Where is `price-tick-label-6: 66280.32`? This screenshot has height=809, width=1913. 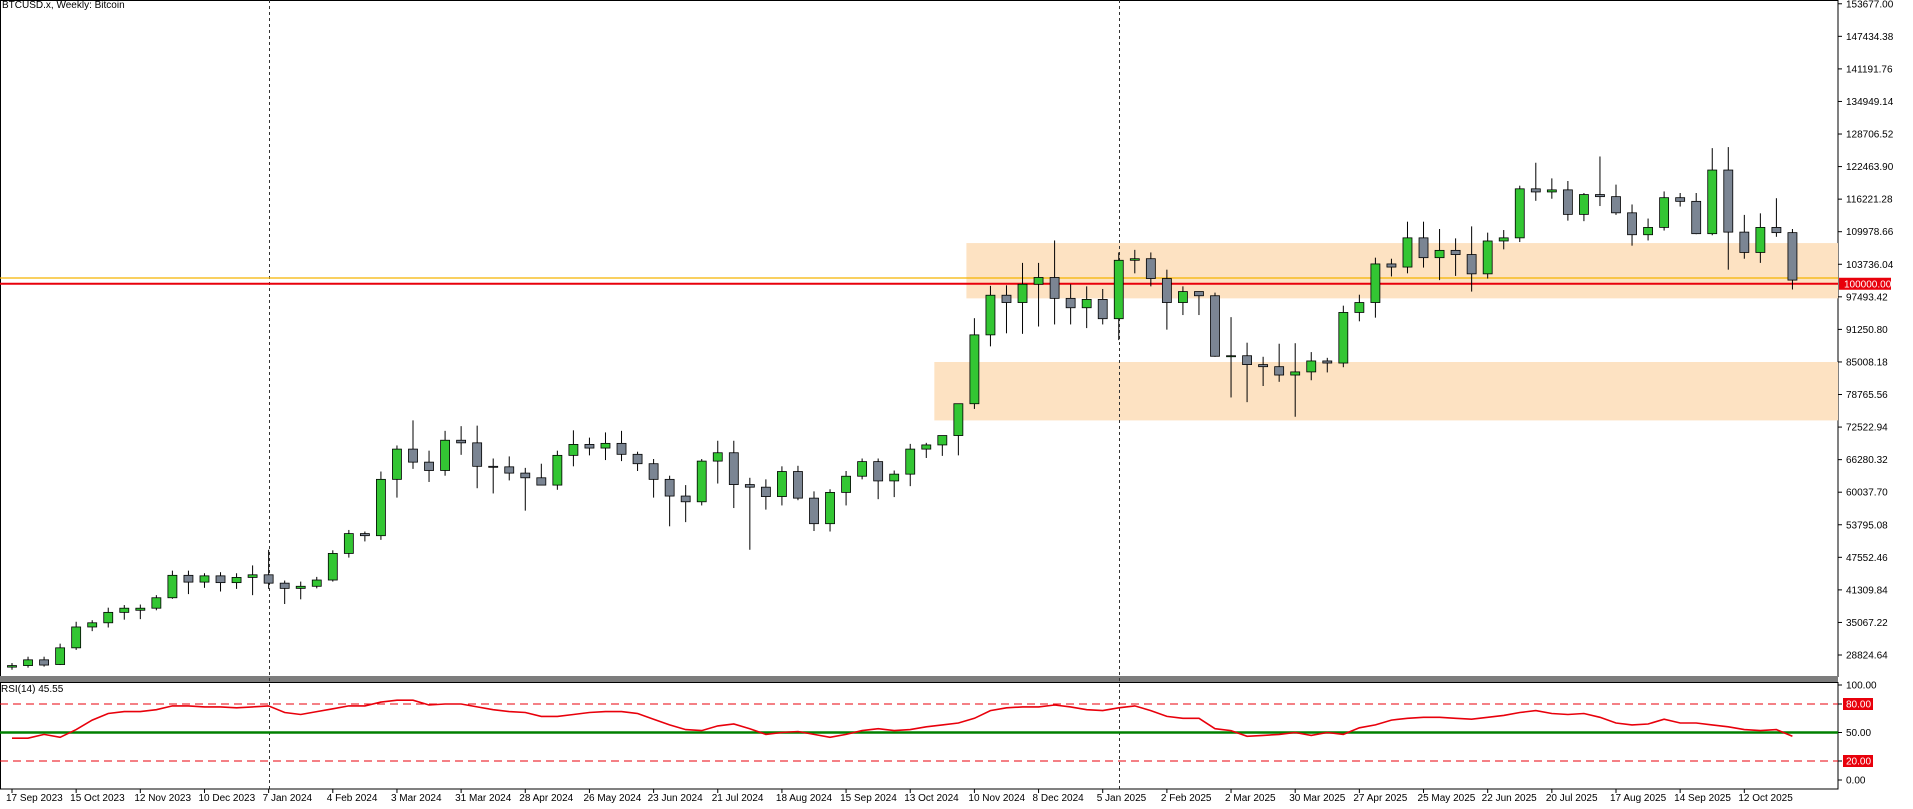
price-tick-label-6: 66280.32 is located at coordinates (1867, 460).